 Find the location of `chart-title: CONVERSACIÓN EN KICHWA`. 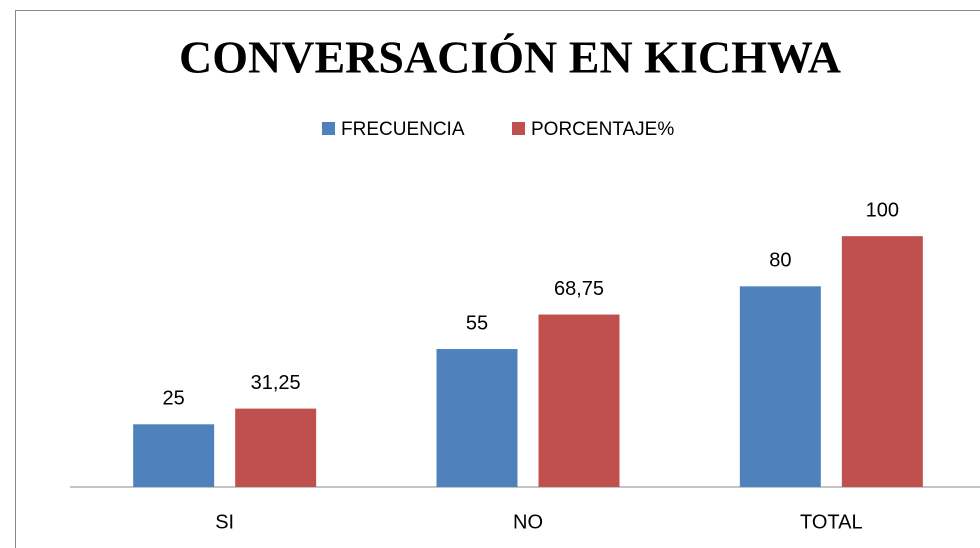

chart-title: CONVERSACIÓN EN KICHWA is located at coordinates (510, 57).